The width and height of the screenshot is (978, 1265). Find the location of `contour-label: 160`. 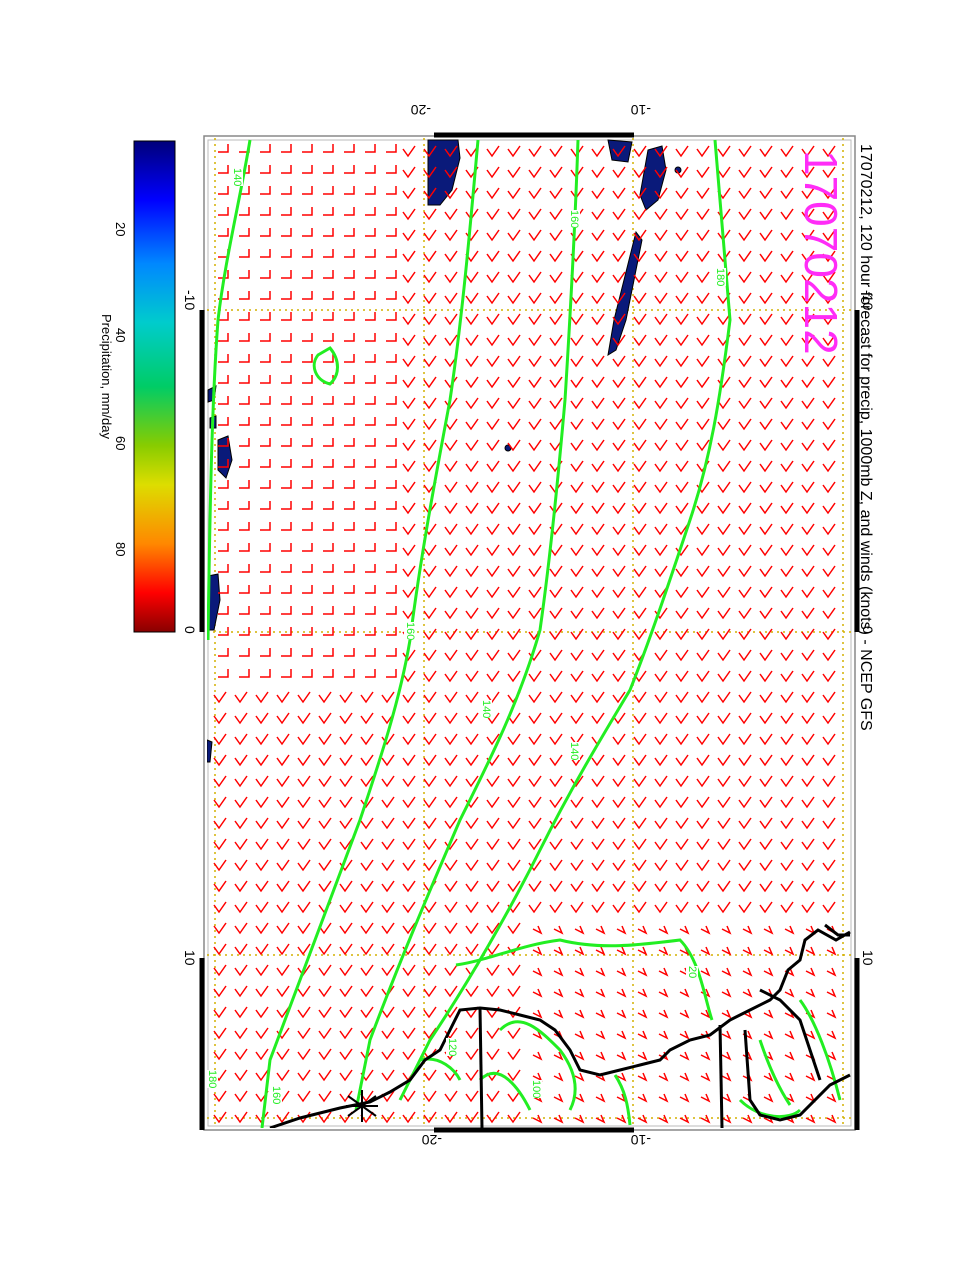

contour-label: 160 is located at coordinates (410, 631).